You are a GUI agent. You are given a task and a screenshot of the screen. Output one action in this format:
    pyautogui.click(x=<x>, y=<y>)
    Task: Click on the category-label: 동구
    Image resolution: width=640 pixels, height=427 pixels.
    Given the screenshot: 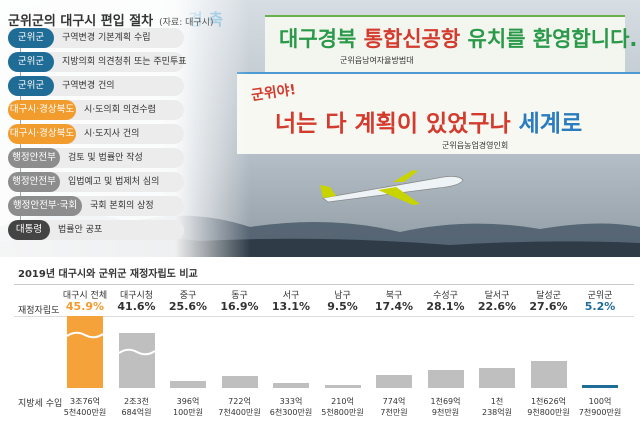 What is the action you would take?
    pyautogui.click(x=239, y=296)
    